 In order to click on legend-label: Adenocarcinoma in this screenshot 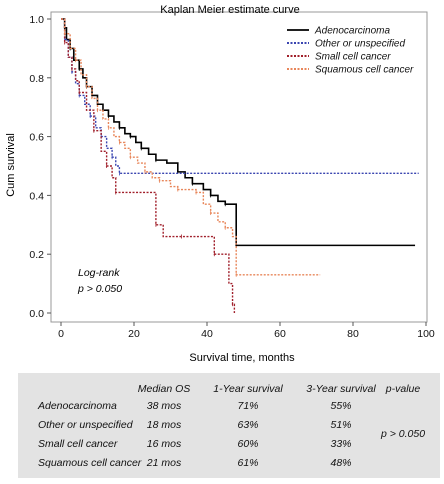, I will do `click(352, 31)`.